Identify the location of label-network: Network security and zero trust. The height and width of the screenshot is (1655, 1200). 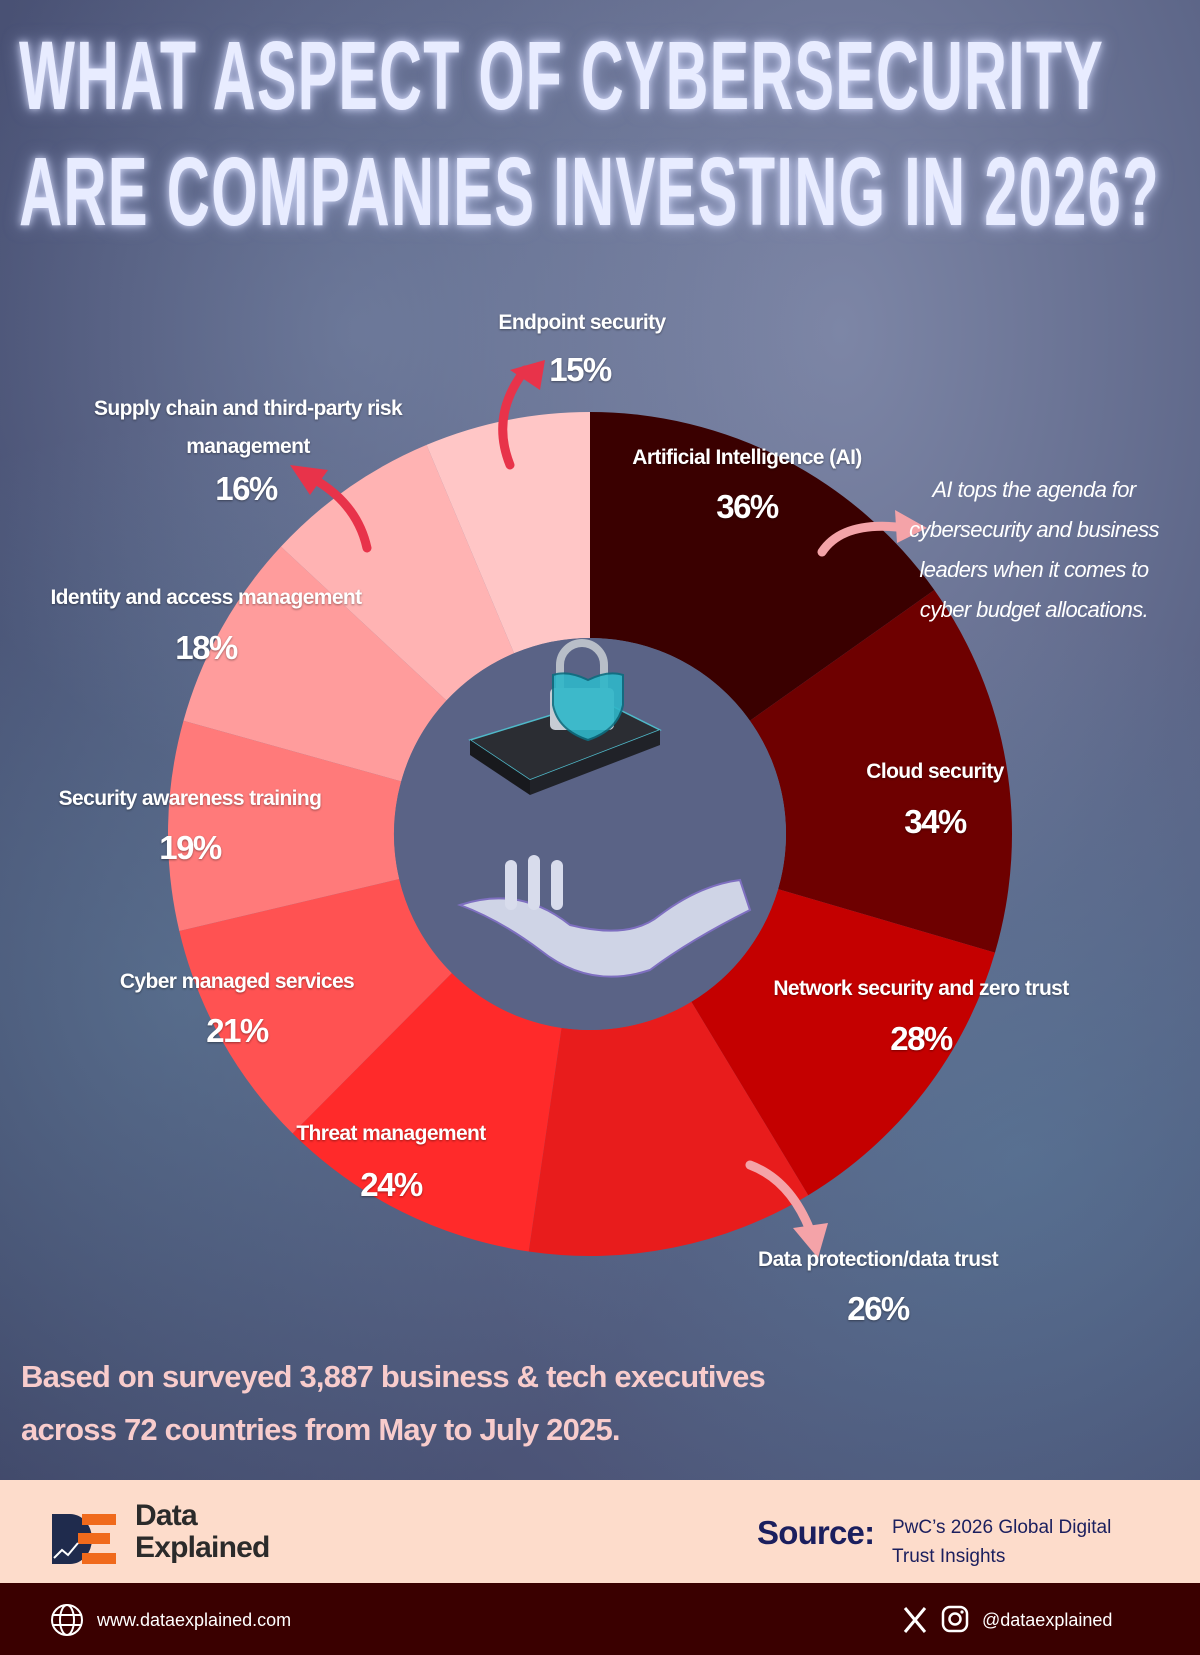
(921, 988).